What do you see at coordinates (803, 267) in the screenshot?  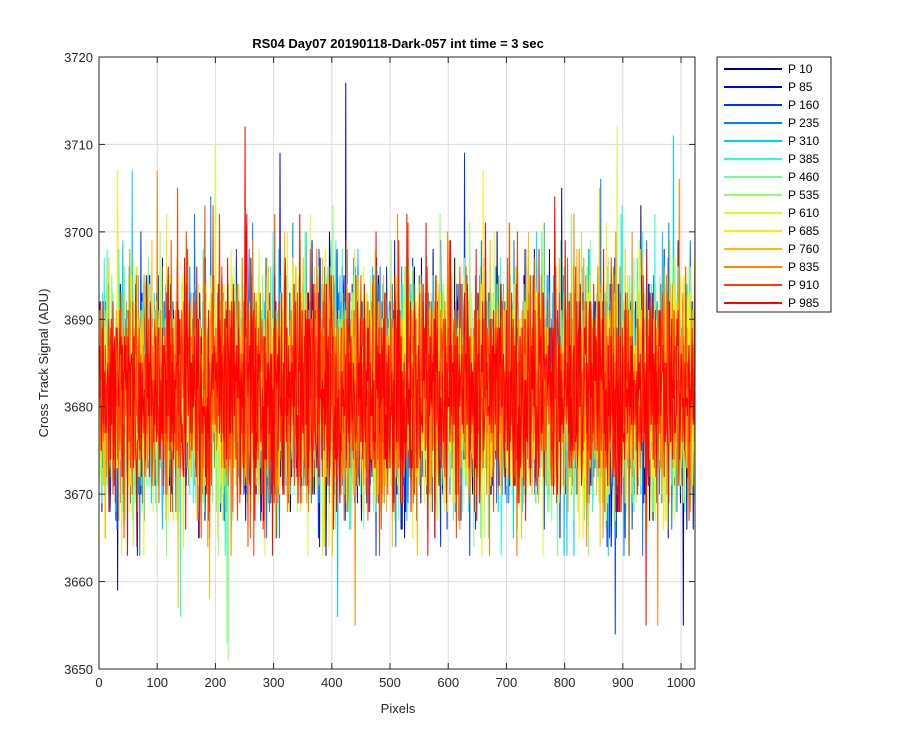 I see `legend-label: P 835` at bounding box center [803, 267].